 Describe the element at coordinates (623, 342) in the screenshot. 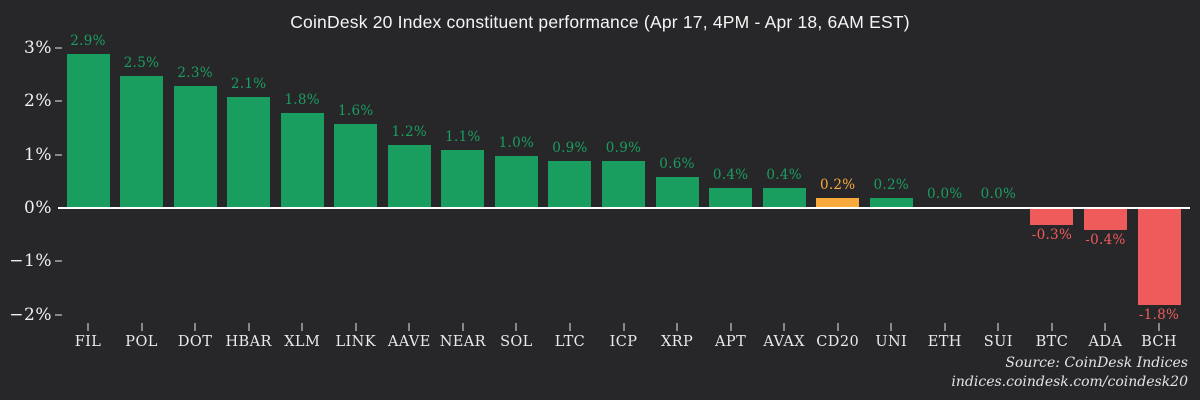

I see `x-axis-label: ICP` at that location.